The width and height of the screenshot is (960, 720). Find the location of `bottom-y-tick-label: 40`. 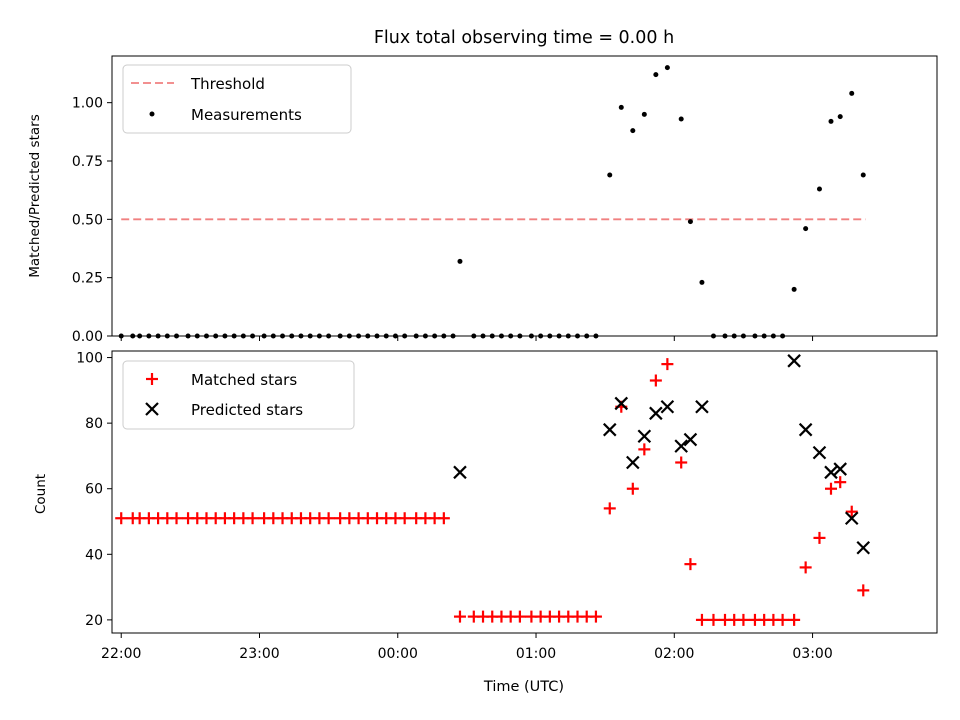

bottom-y-tick-label: 40 is located at coordinates (94, 555).